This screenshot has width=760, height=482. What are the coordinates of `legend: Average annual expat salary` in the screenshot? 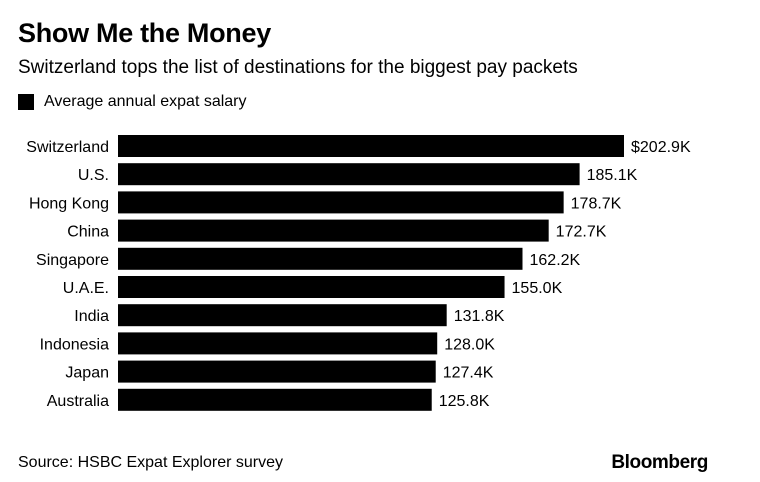 It's located at (132, 102).